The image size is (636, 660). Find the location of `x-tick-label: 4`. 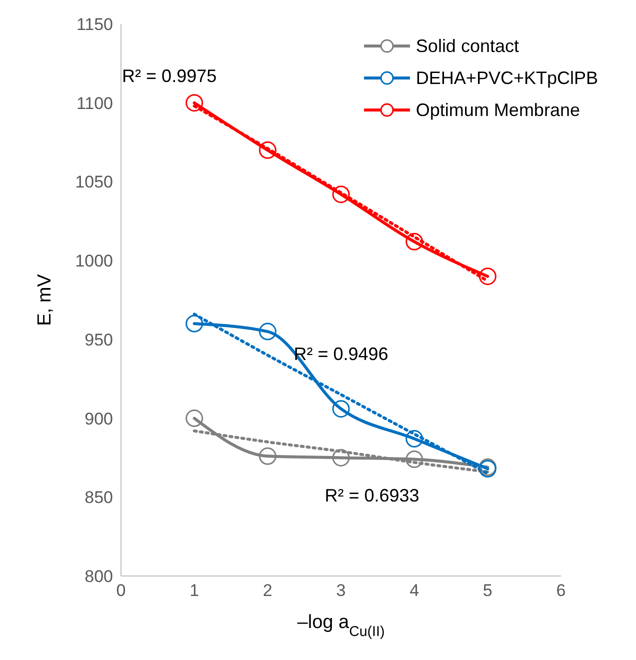

x-tick-label: 4 is located at coordinates (415, 590).